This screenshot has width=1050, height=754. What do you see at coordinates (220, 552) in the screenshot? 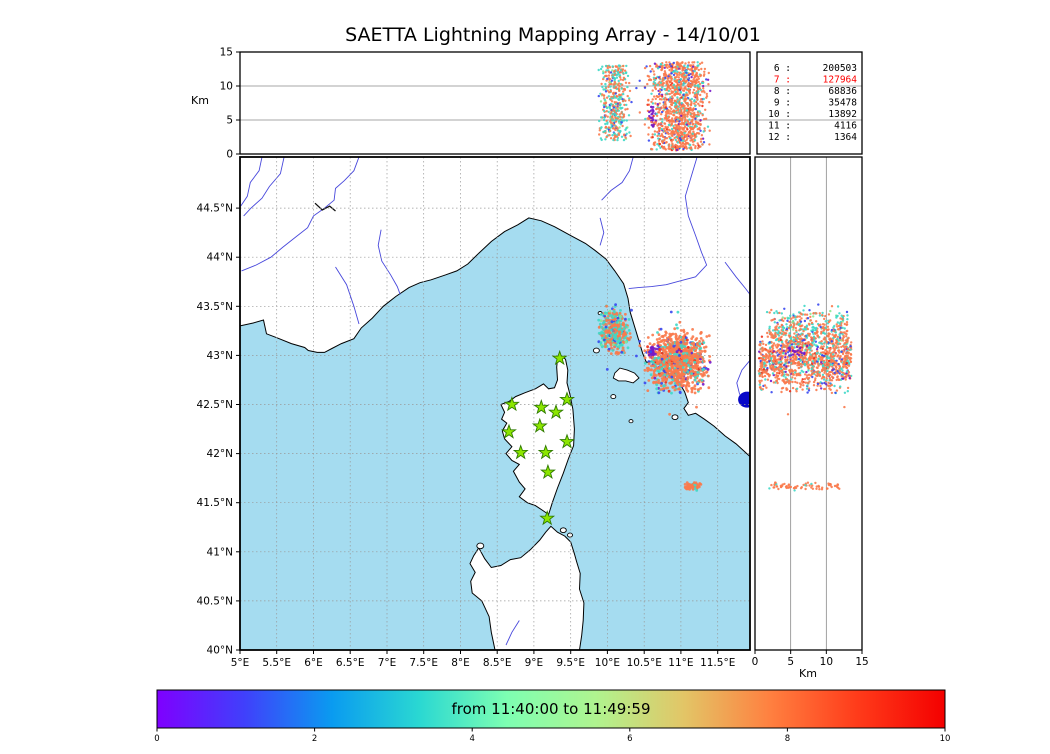
I see `lat-tick-label: 41°N` at bounding box center [220, 552].